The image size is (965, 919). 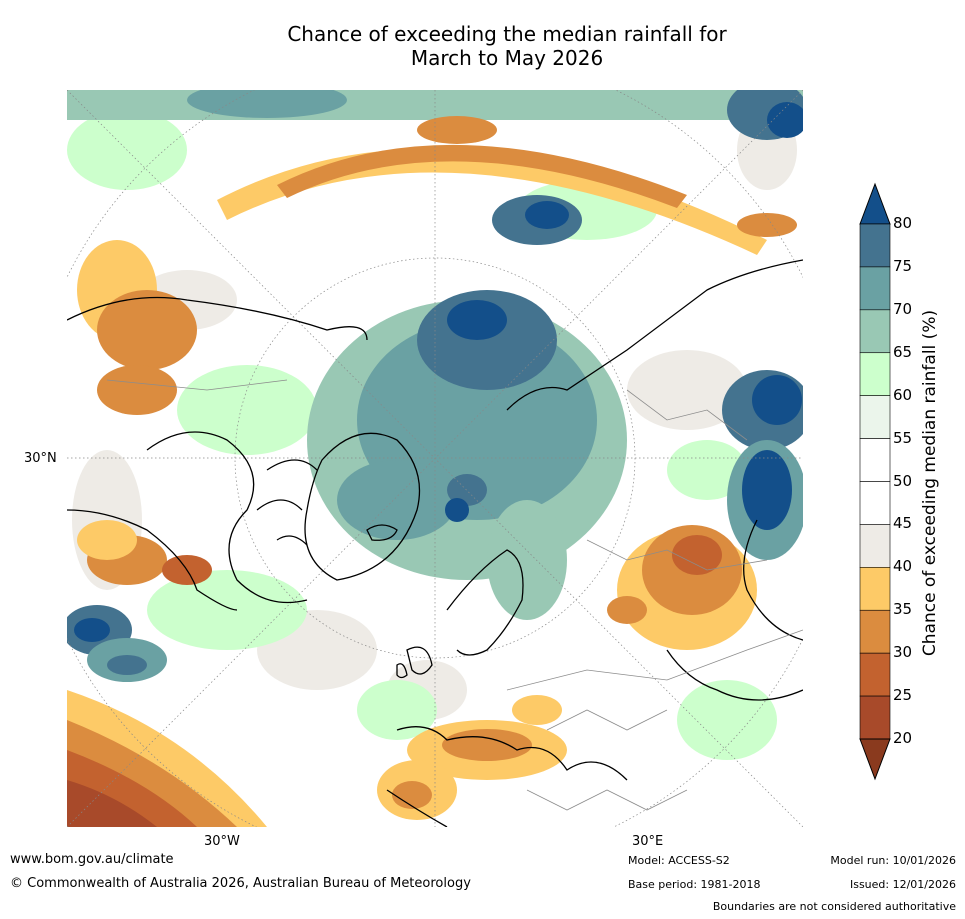 I want to click on base-period: Base period: 1981-2018, so click(x=694, y=884).